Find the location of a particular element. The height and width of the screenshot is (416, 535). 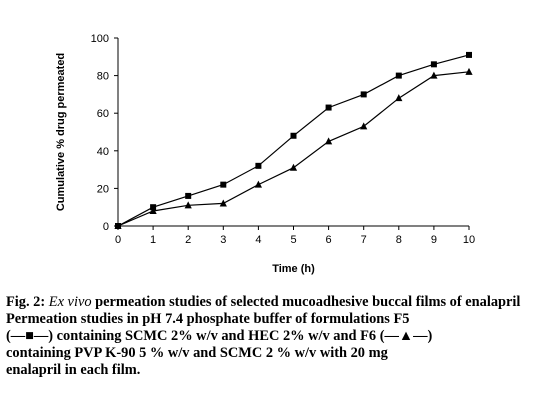

x-tick-label: 3 is located at coordinates (223, 240).